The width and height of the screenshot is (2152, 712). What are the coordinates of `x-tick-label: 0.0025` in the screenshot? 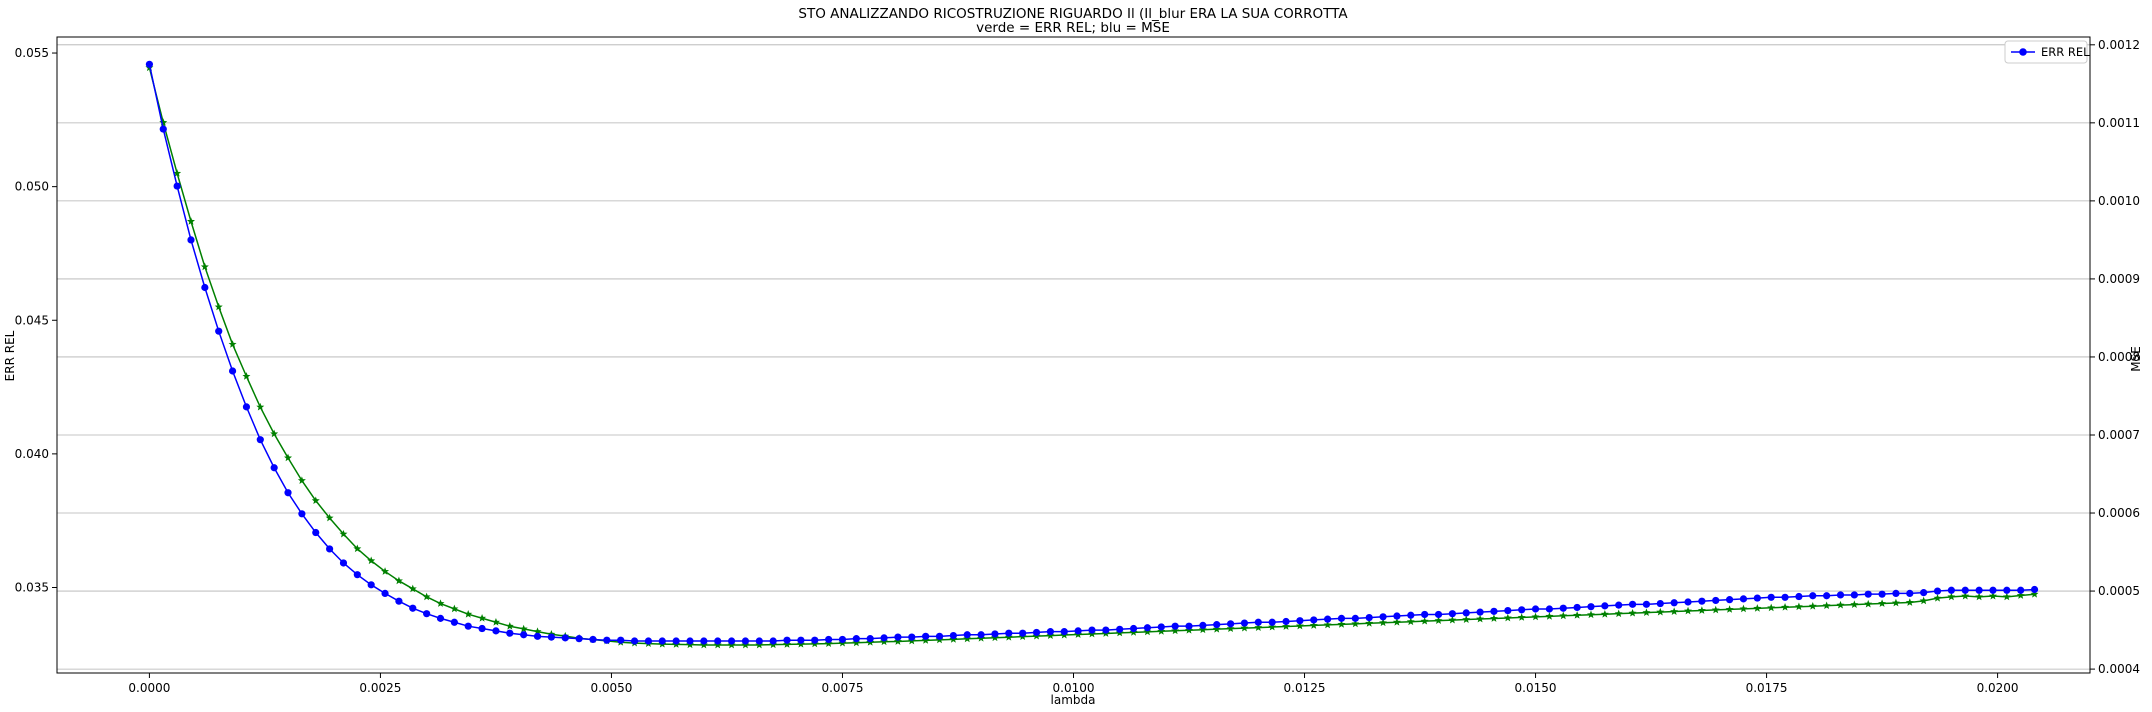 It's located at (380, 688).